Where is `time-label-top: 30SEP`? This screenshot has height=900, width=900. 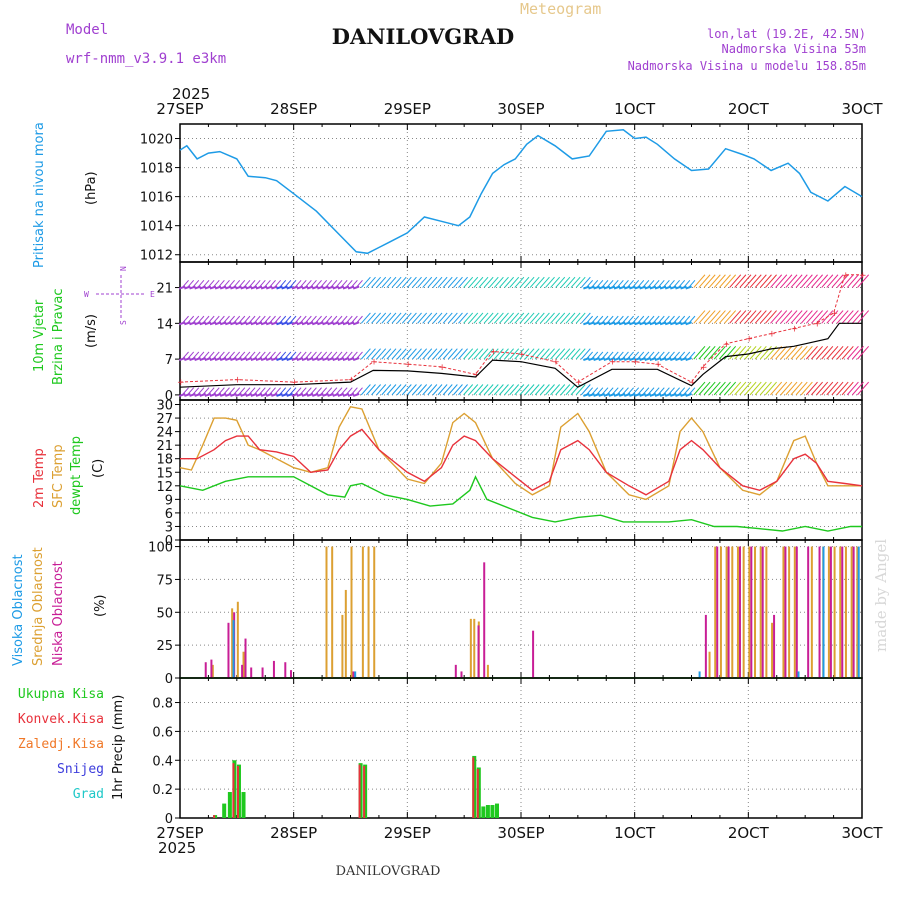 time-label-top: 30SEP is located at coordinates (520, 109).